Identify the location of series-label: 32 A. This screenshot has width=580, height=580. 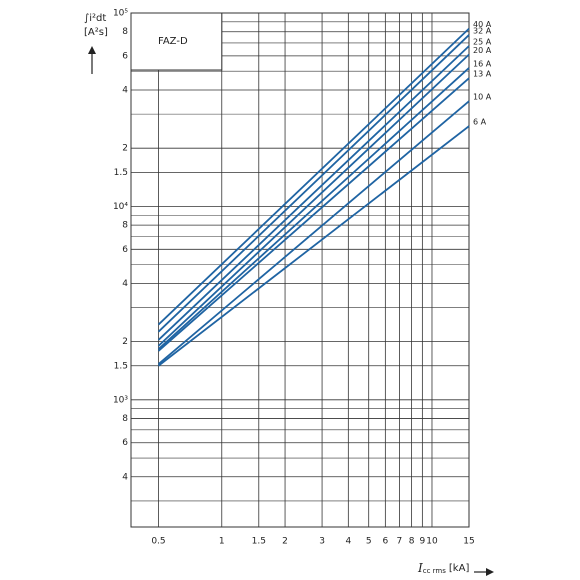
(482, 30).